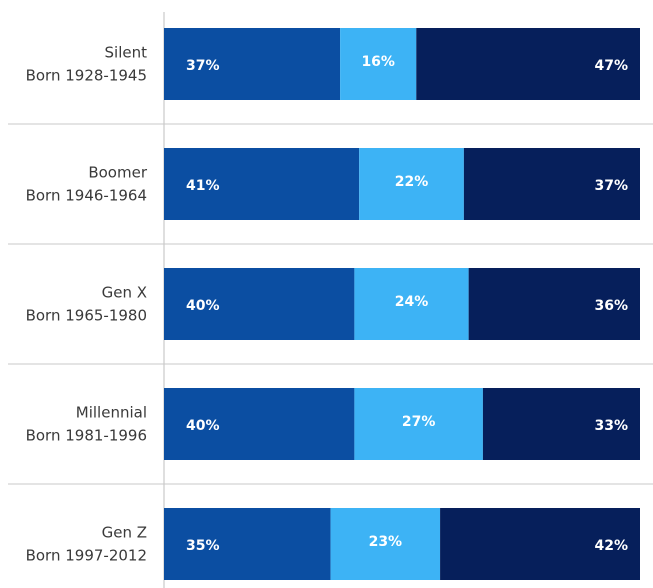  I want to click on category-sublabel: Born 1965-1980, so click(86, 316).